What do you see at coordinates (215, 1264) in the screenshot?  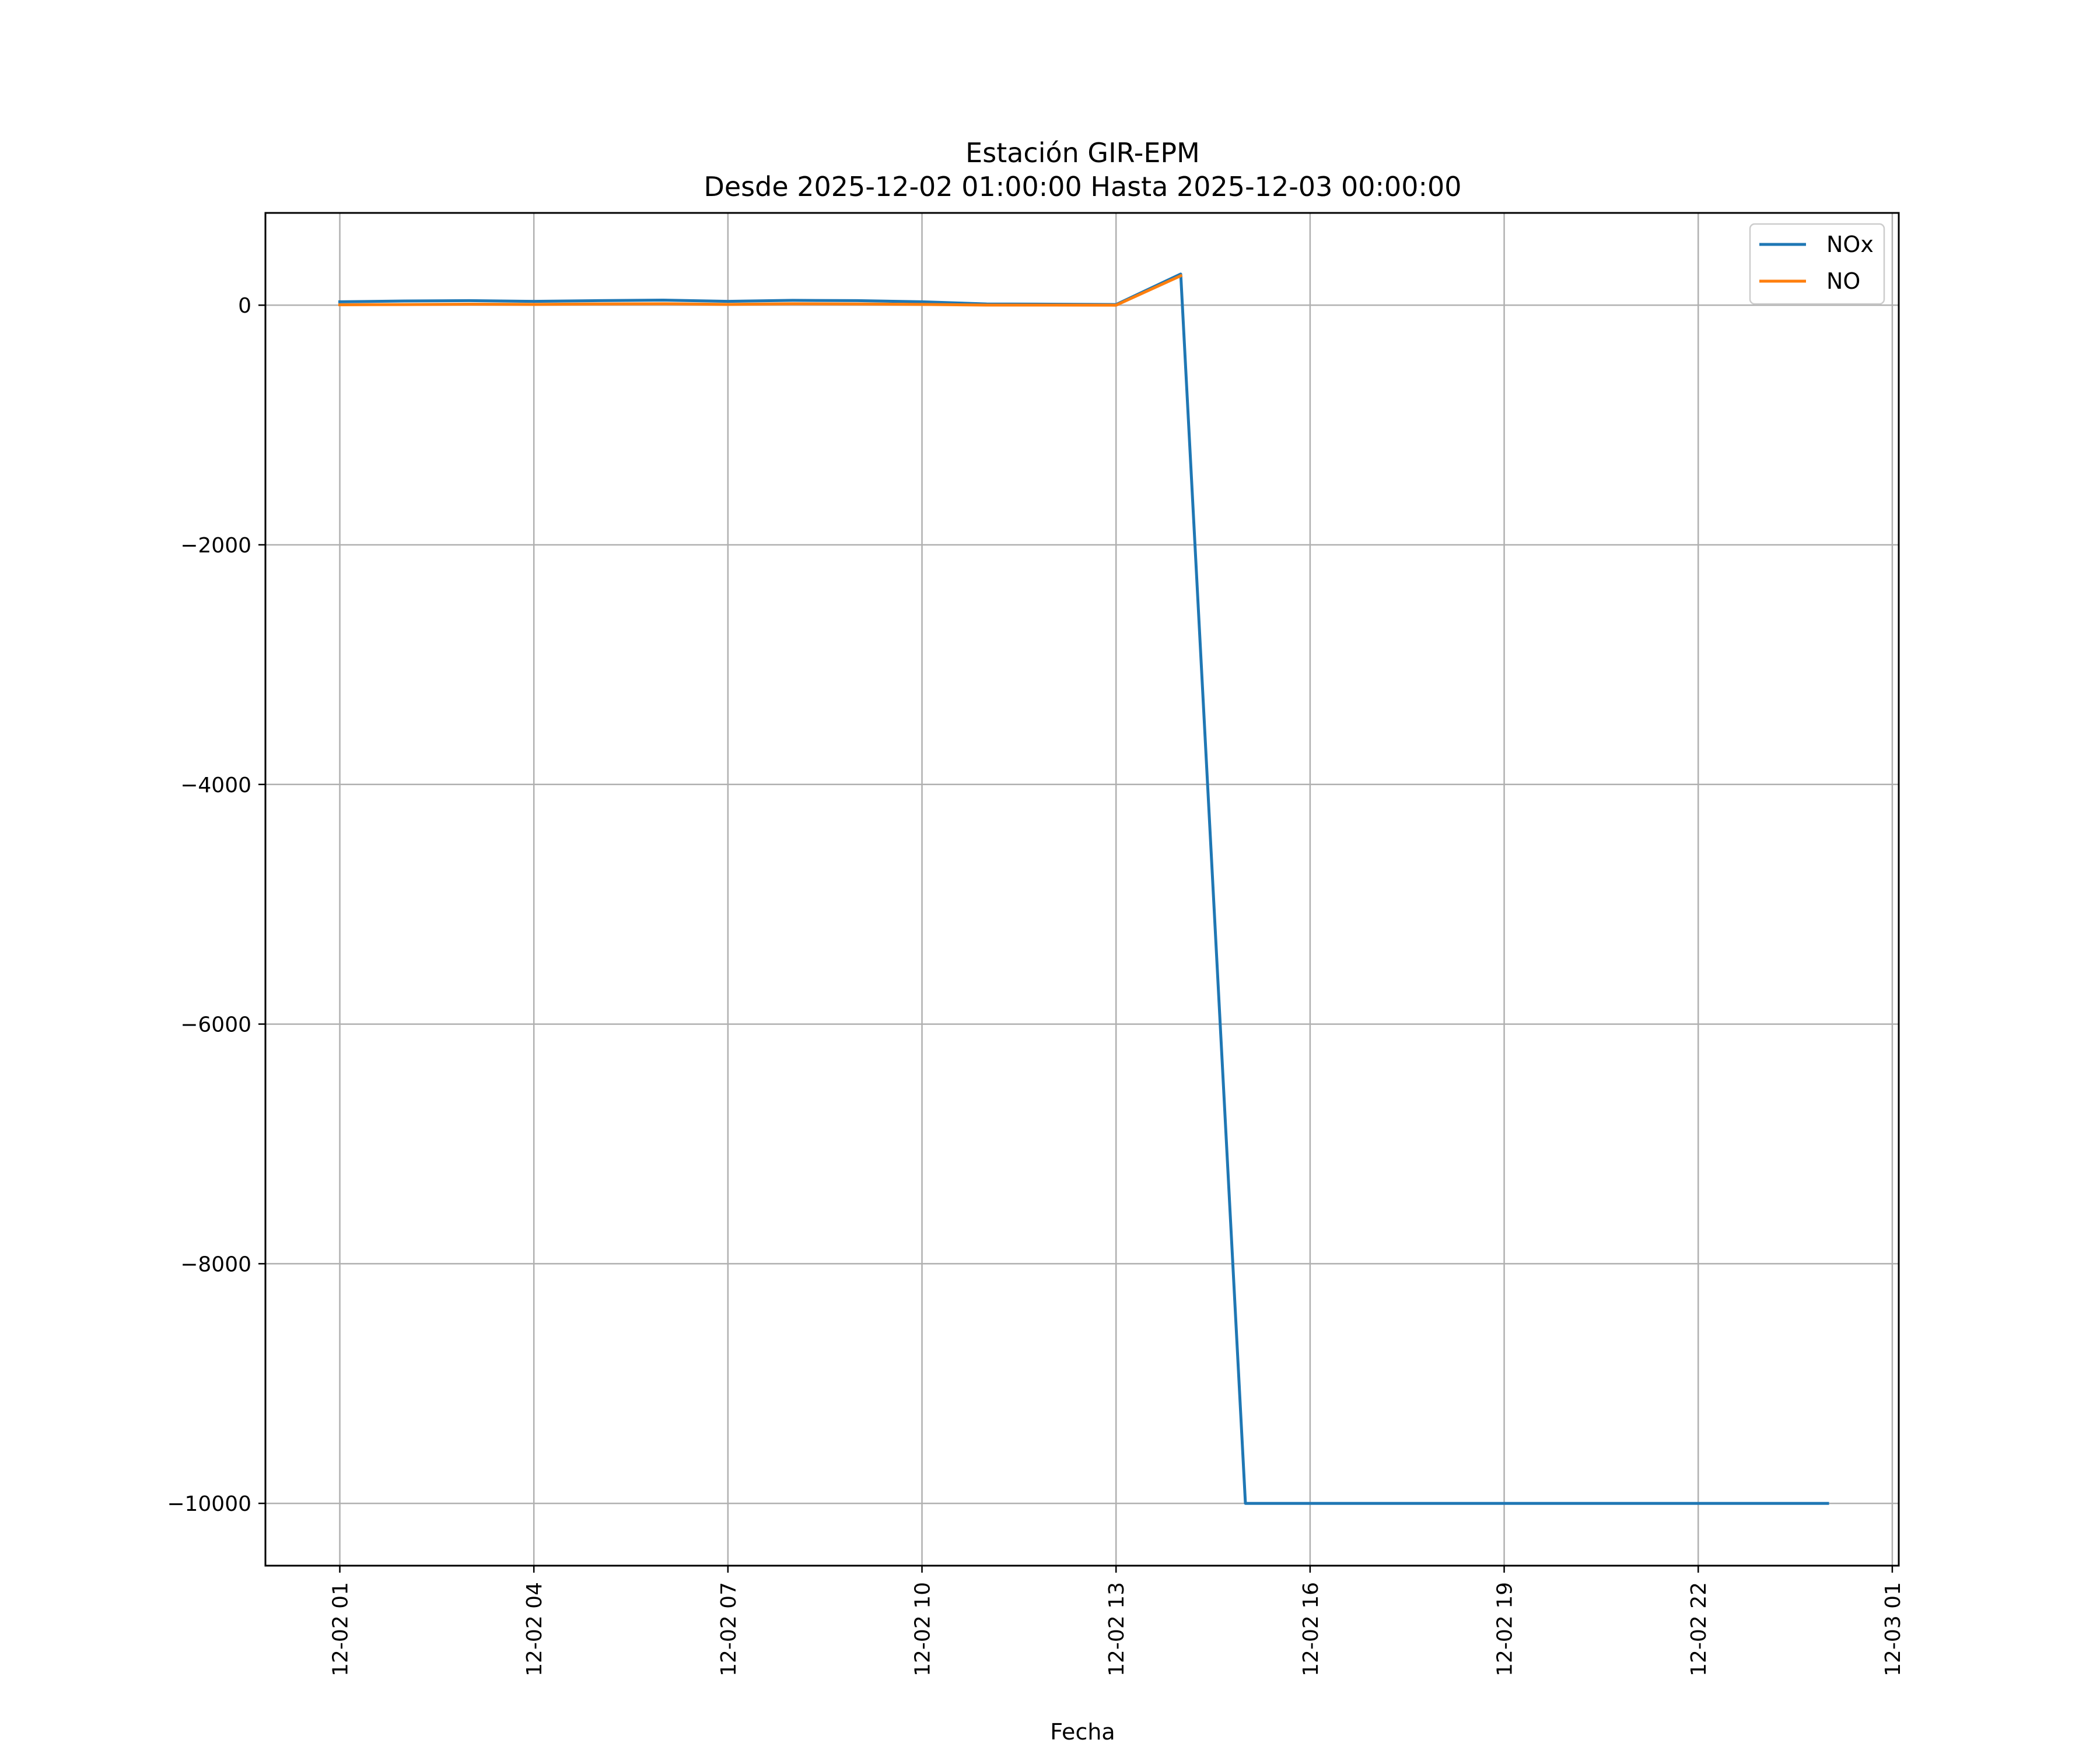 I see `y-tick-label: −8000` at bounding box center [215, 1264].